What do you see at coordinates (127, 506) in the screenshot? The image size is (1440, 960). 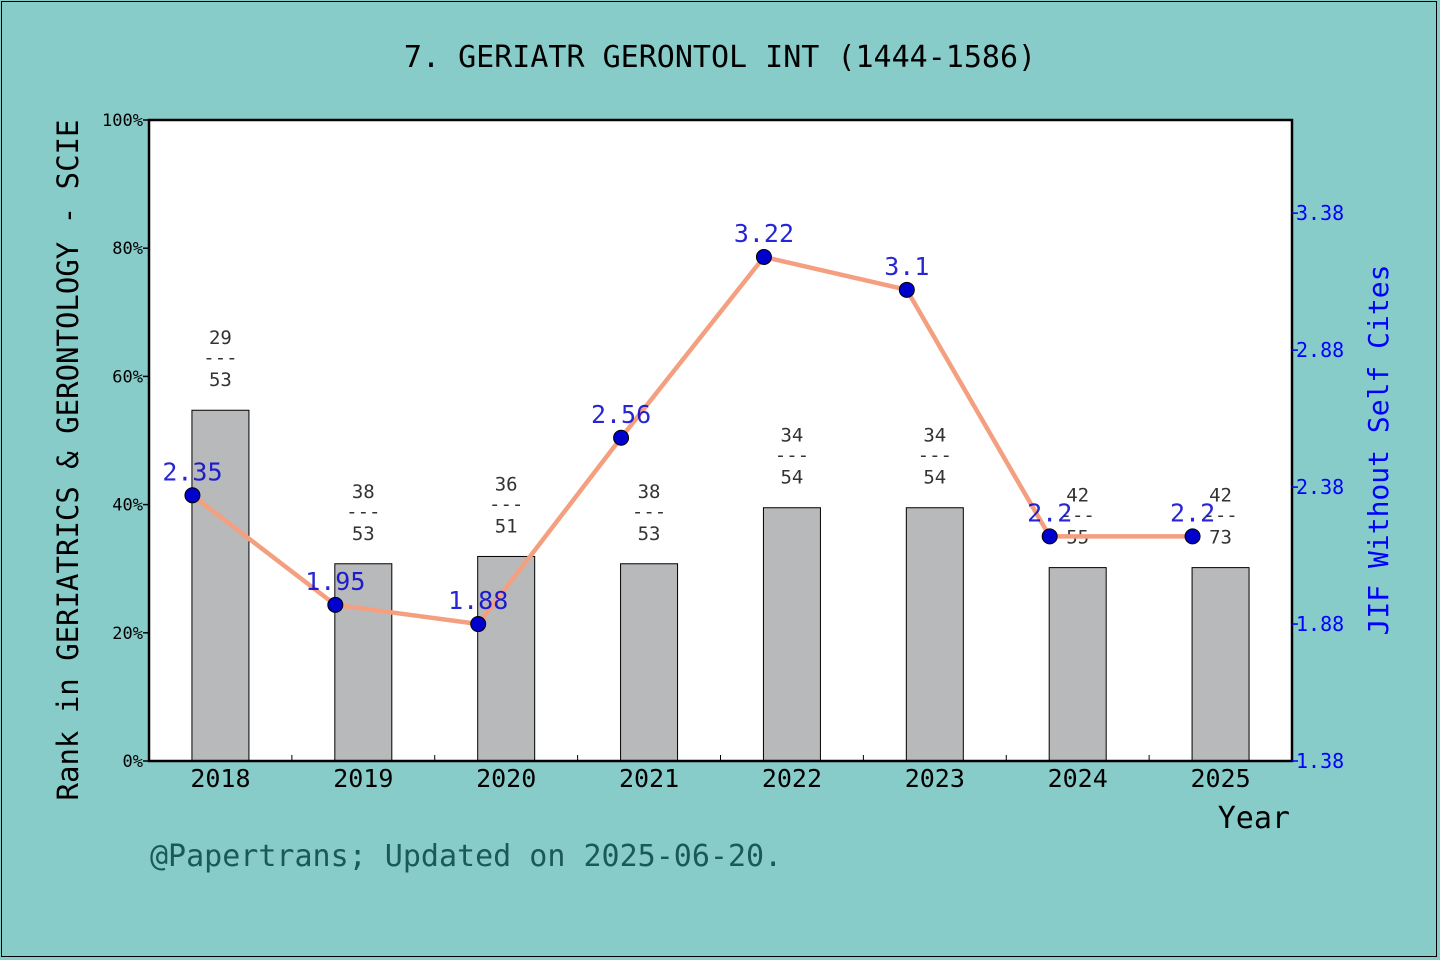 I see `y-tick-label: 40%` at bounding box center [127, 506].